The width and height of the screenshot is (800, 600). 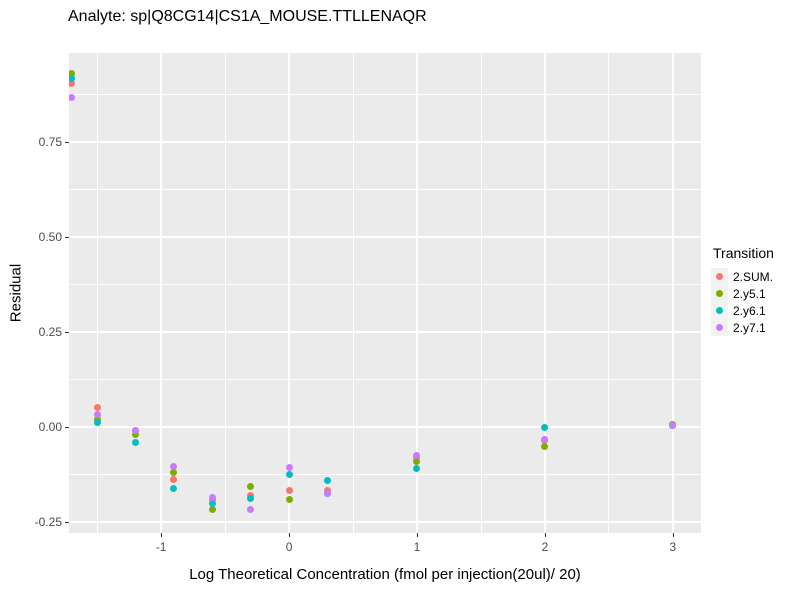 What do you see at coordinates (743, 253) in the screenshot?
I see `legend-title: Transition` at bounding box center [743, 253].